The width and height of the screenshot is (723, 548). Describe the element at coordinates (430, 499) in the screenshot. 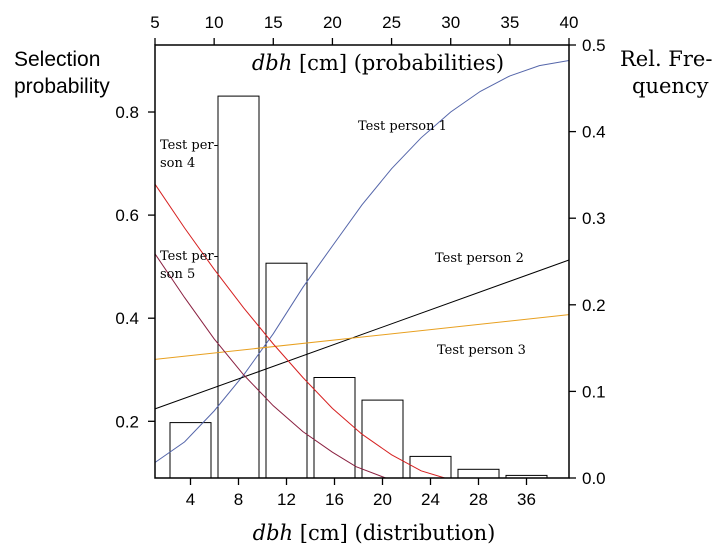

I see `bottom-tick-label: 24` at that location.